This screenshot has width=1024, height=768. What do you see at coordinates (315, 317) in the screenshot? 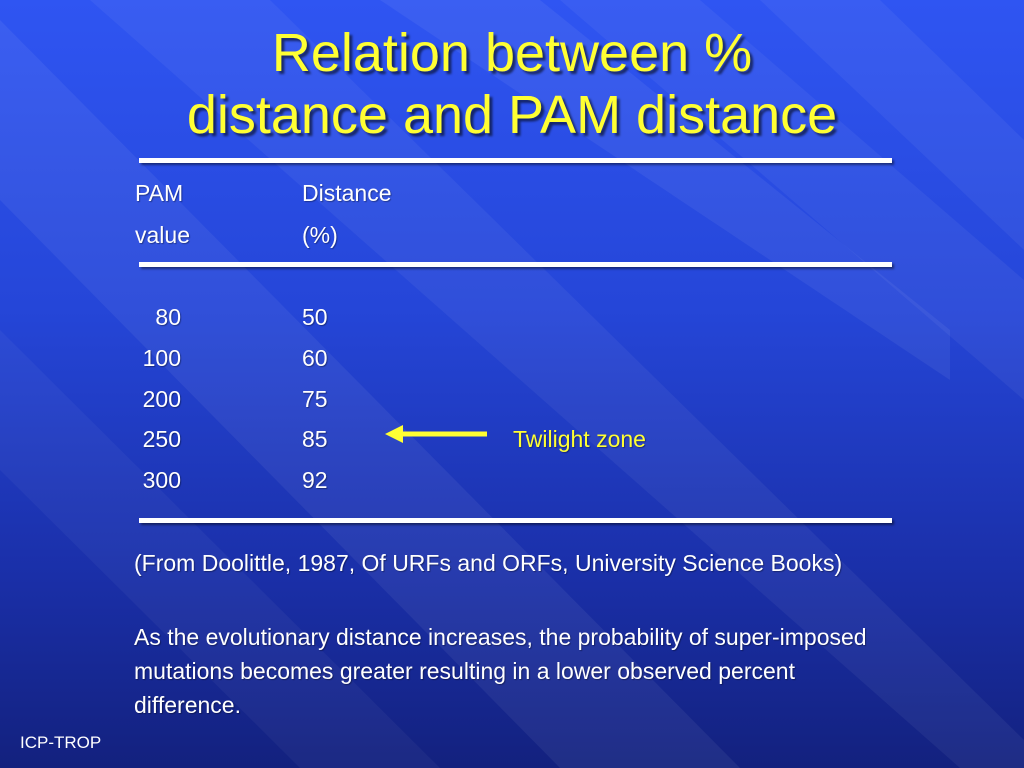
I see `table-cell-distance: 50` at bounding box center [315, 317].